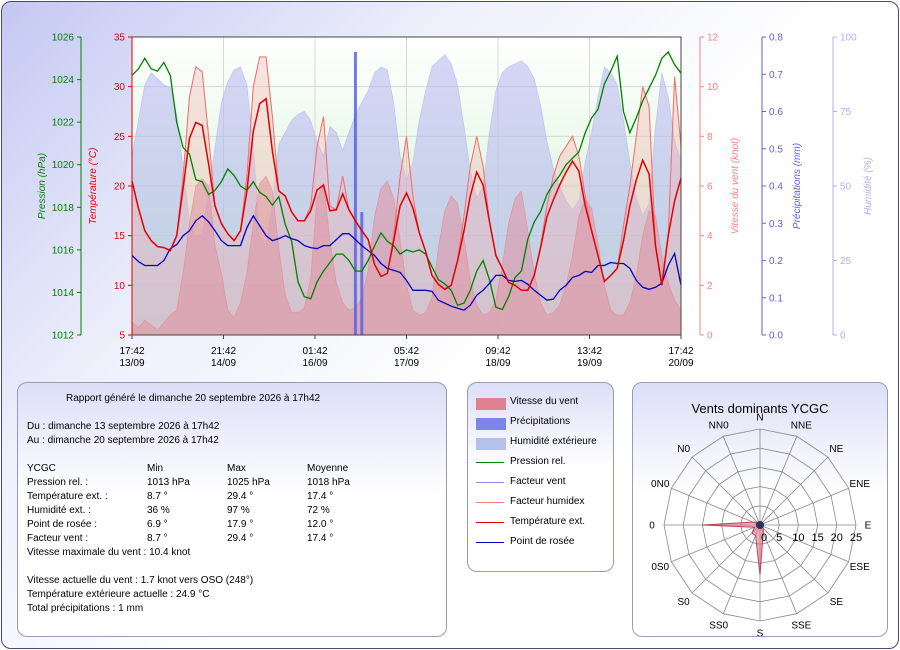 The height and width of the screenshot is (650, 900). Describe the element at coordinates (58, 482) in the screenshot. I see `table-row-label: Pression rel. :` at that location.